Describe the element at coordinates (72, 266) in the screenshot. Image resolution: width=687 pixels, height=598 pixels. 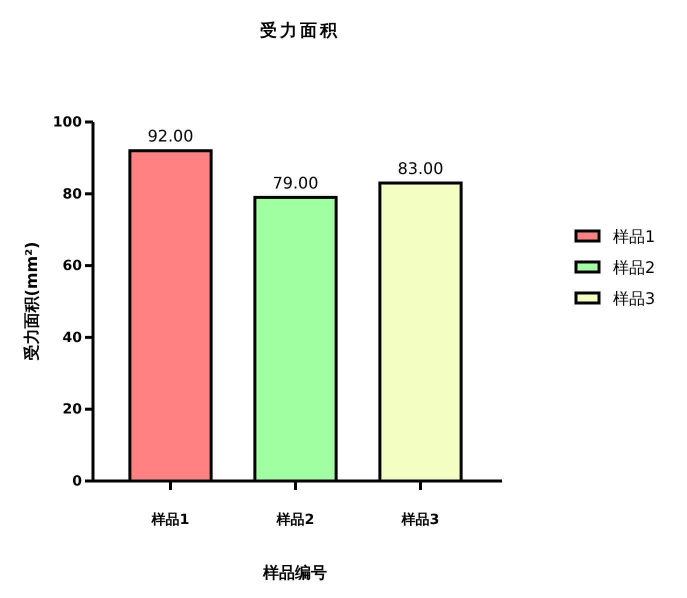
I see `y-tick-label: 60` at that location.